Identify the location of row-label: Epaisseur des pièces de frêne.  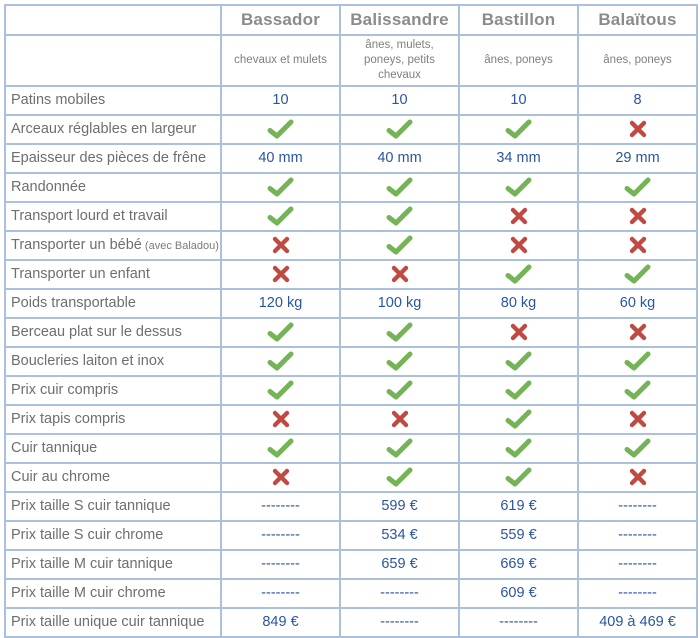
(113, 158).